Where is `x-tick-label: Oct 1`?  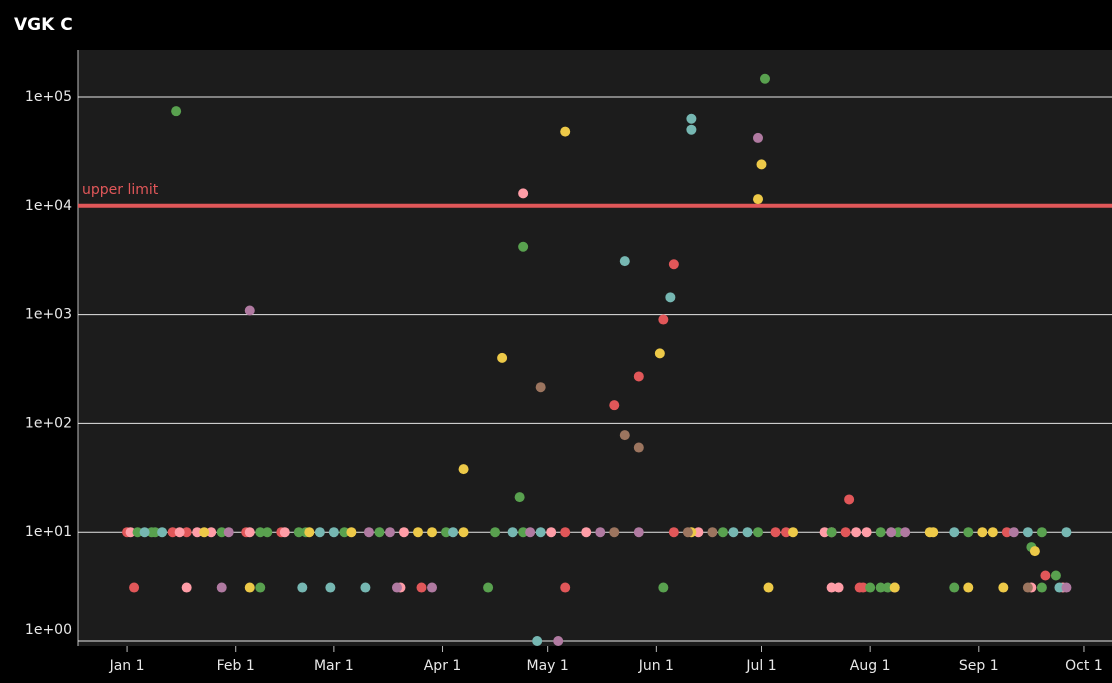 x-tick-label: Oct 1 is located at coordinates (1084, 666).